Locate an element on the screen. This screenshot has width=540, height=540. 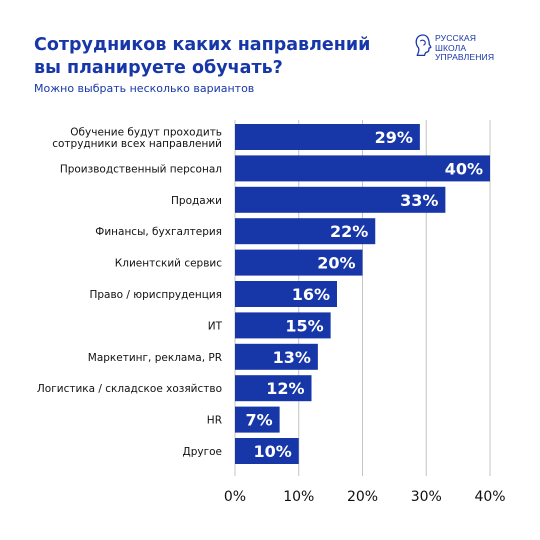
category-label-6: ИТ is located at coordinates (215, 326).